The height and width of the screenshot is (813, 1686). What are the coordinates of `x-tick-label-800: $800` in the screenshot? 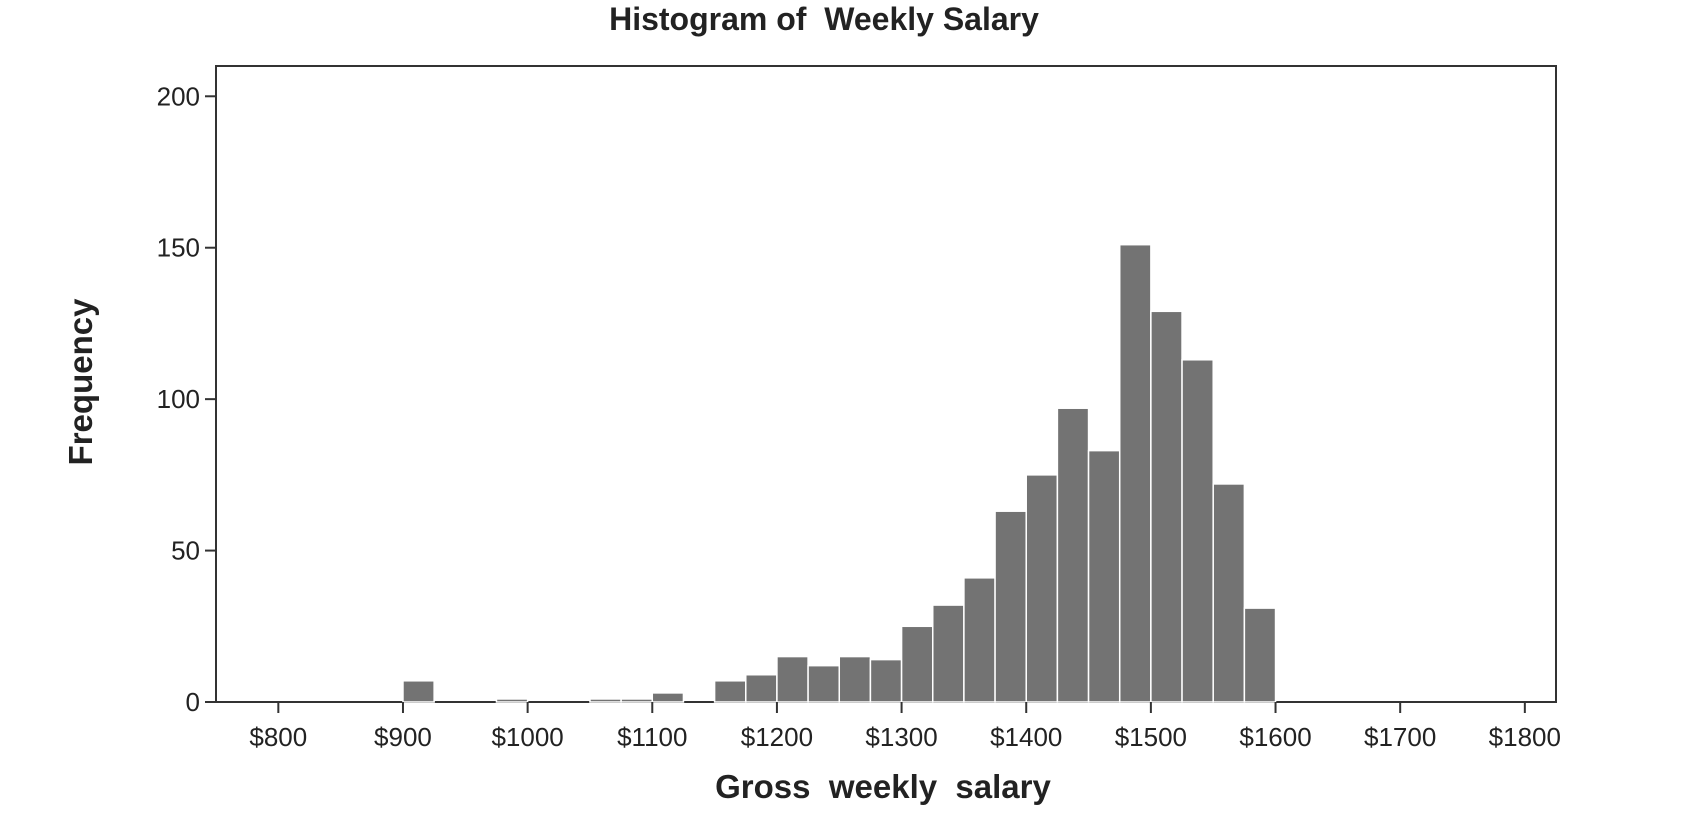 It's located at (278, 737).